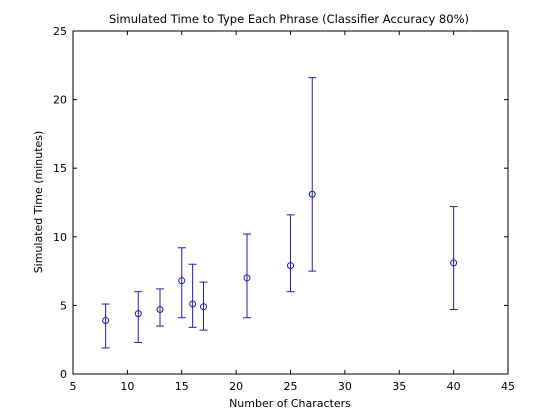 The height and width of the screenshot is (420, 560). What do you see at coordinates (63, 374) in the screenshot?
I see `y-tick-label: 0` at bounding box center [63, 374].